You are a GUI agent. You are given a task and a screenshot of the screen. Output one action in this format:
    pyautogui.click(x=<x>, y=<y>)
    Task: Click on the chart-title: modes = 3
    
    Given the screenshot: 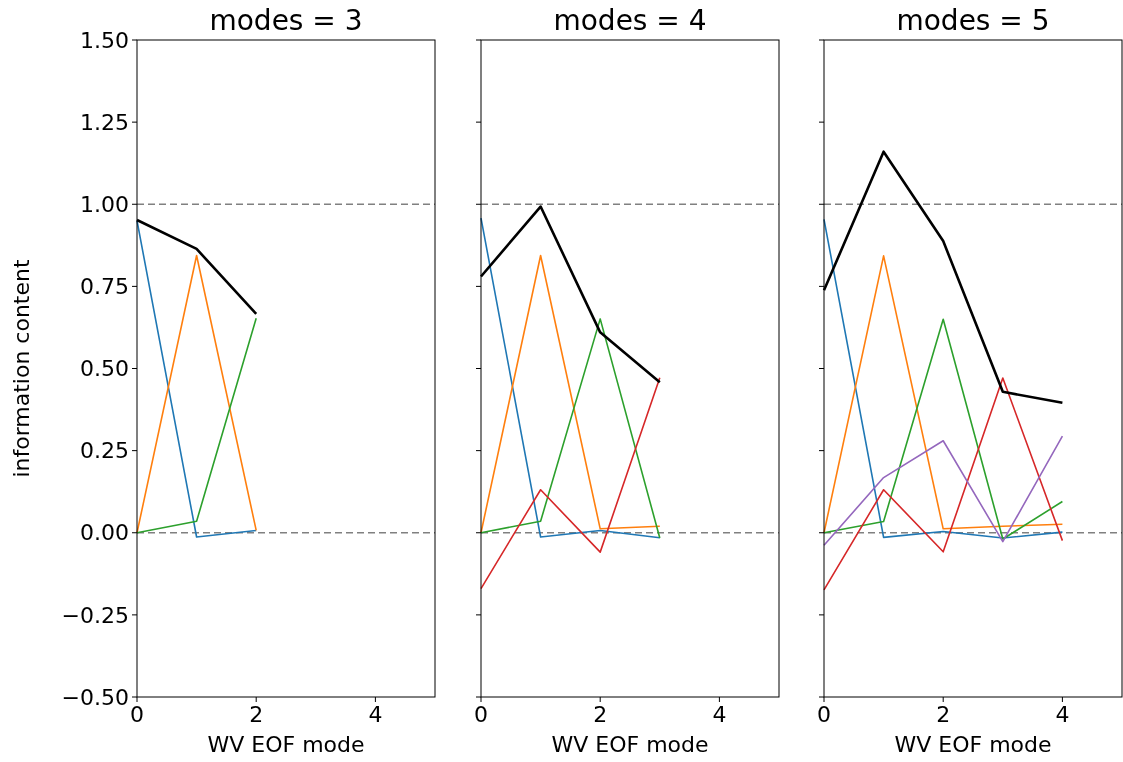 What is the action you would take?
    pyautogui.click(x=286, y=20)
    